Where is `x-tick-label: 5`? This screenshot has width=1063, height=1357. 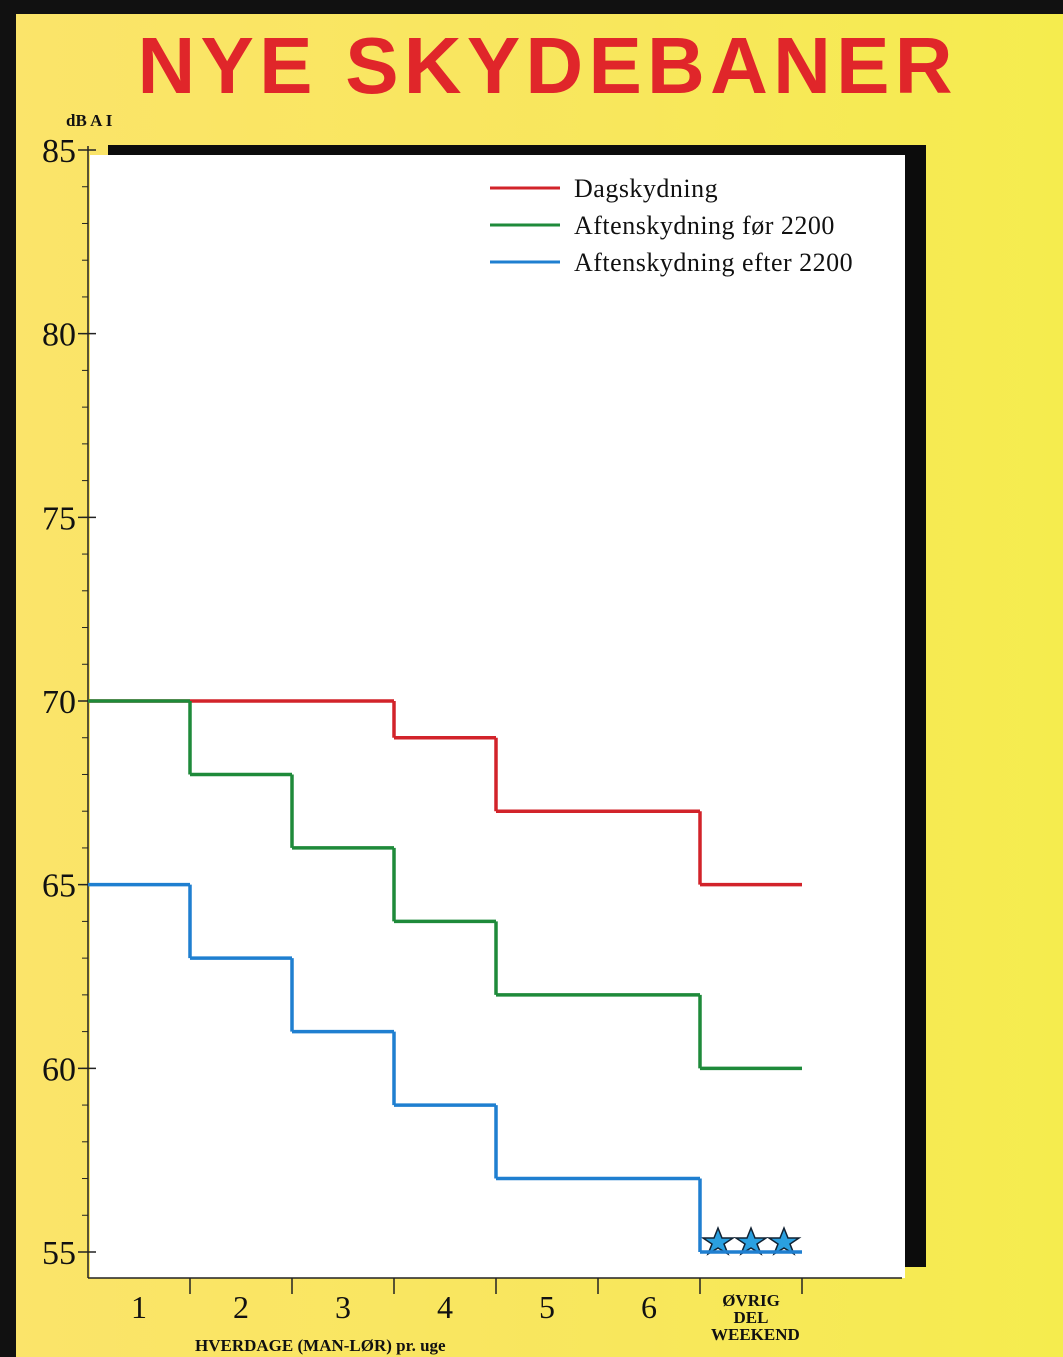 x-tick-label: 5 is located at coordinates (547, 1307).